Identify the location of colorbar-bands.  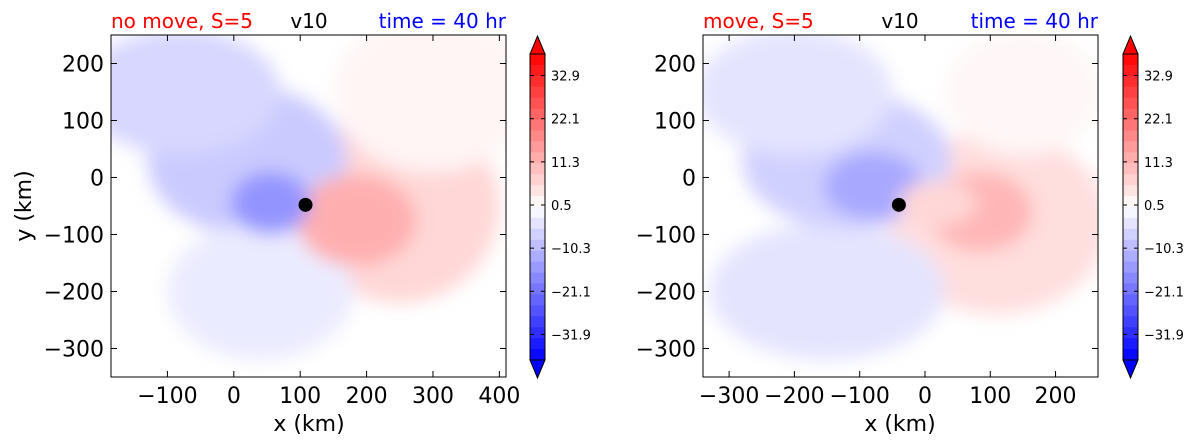
(537, 207).